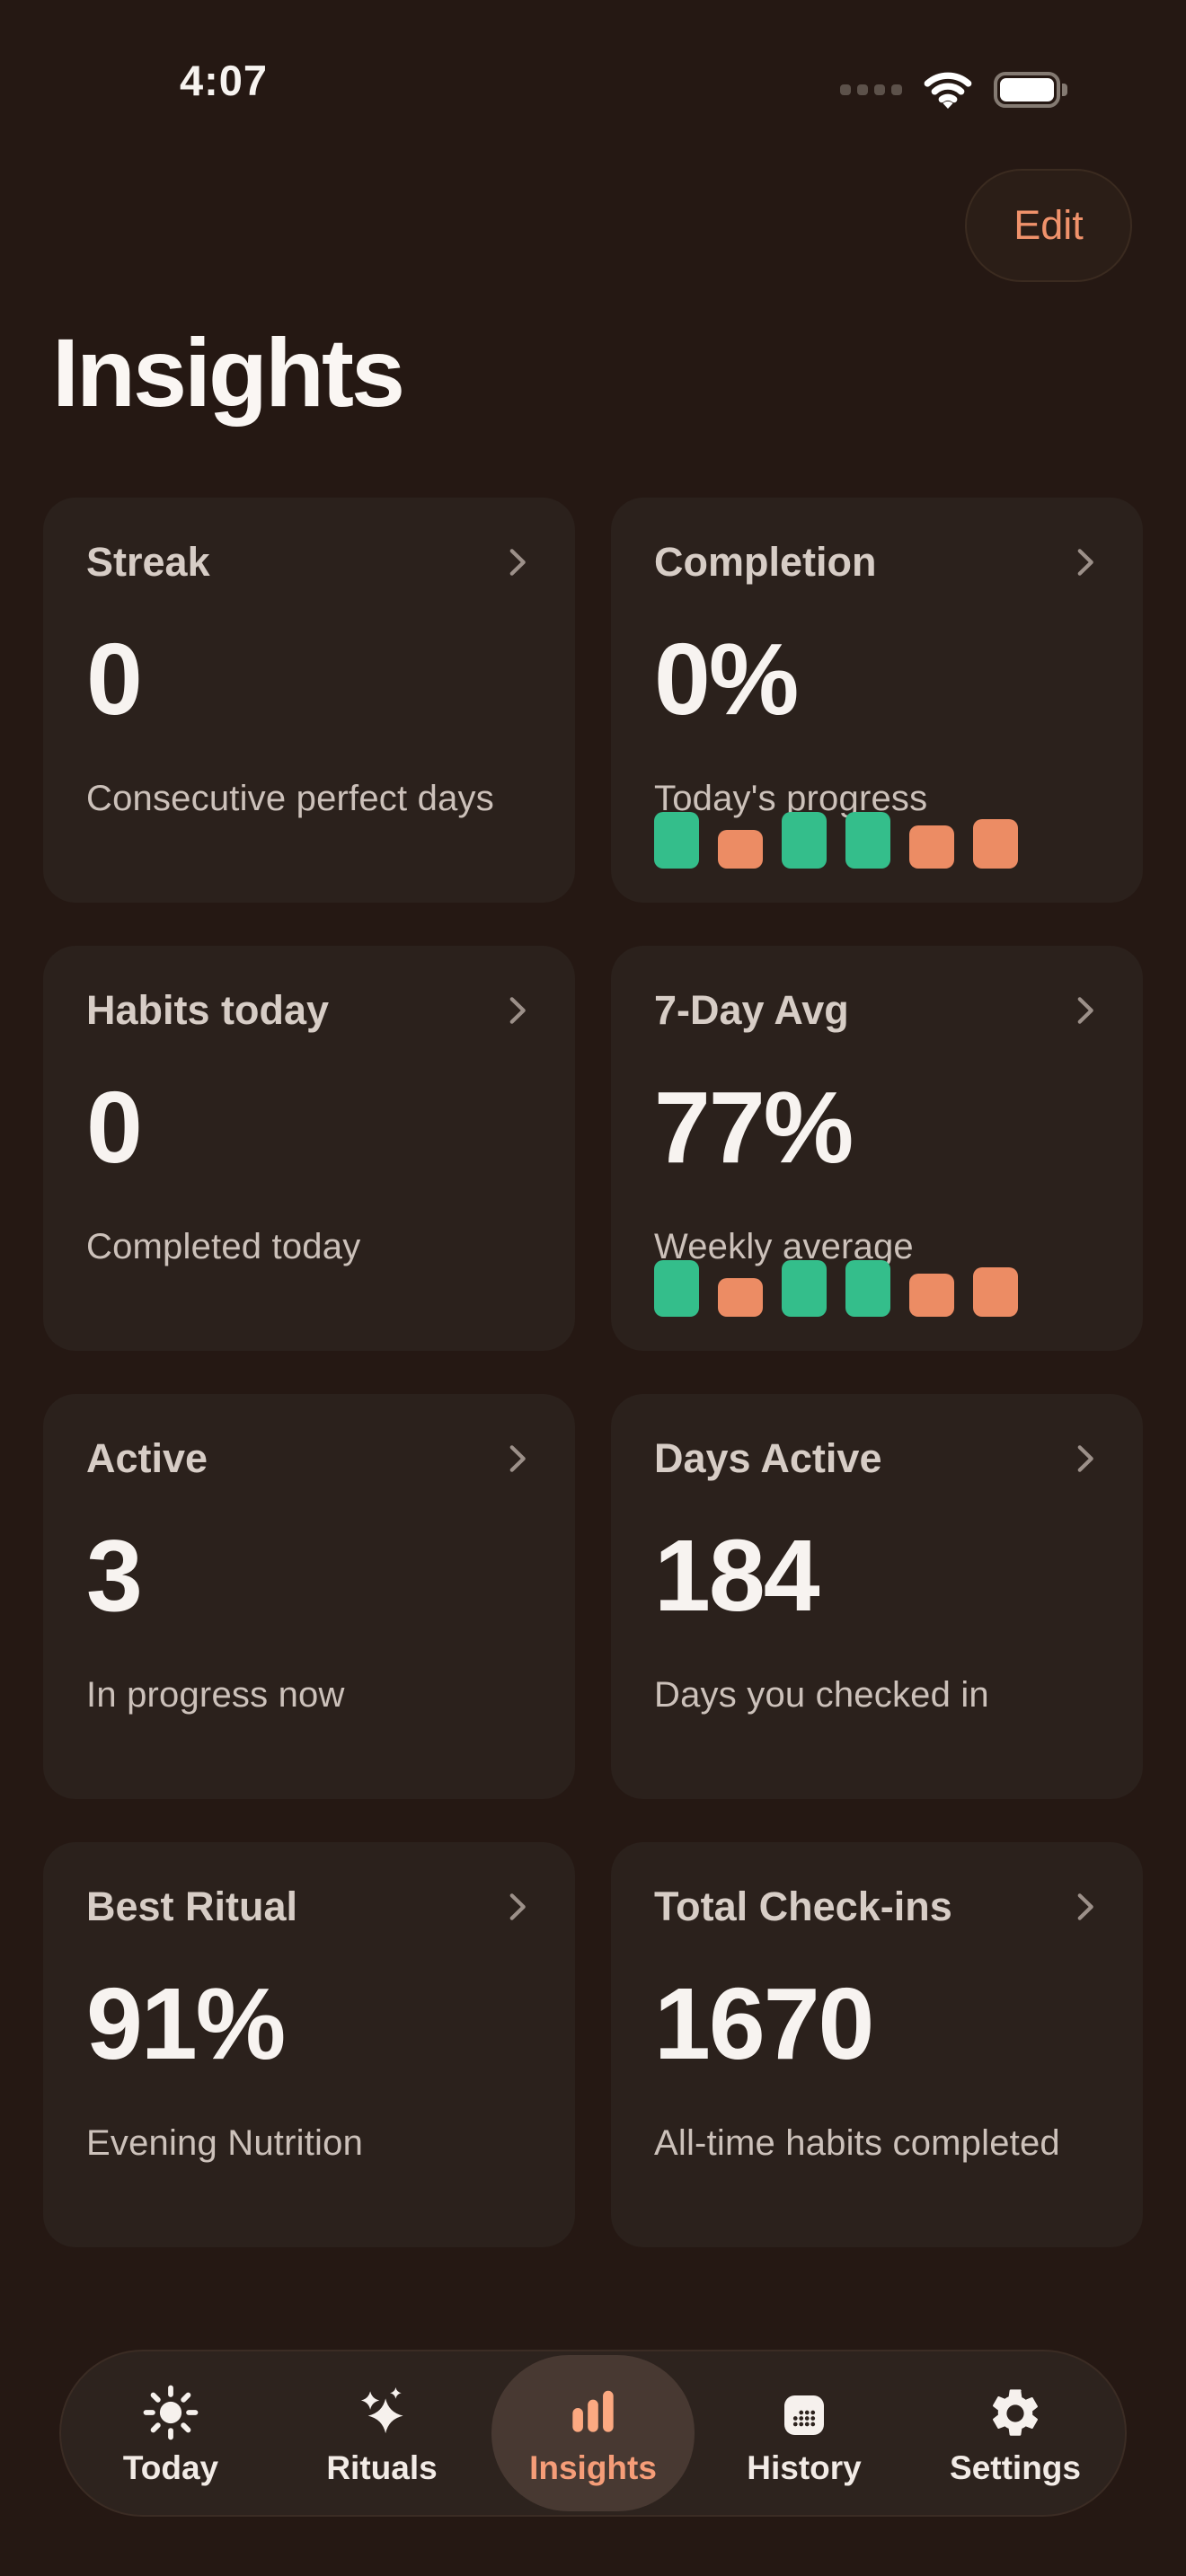 This screenshot has height=2576, width=1186. Describe the element at coordinates (382, 2410) in the screenshot. I see `sparkles-icon` at that location.